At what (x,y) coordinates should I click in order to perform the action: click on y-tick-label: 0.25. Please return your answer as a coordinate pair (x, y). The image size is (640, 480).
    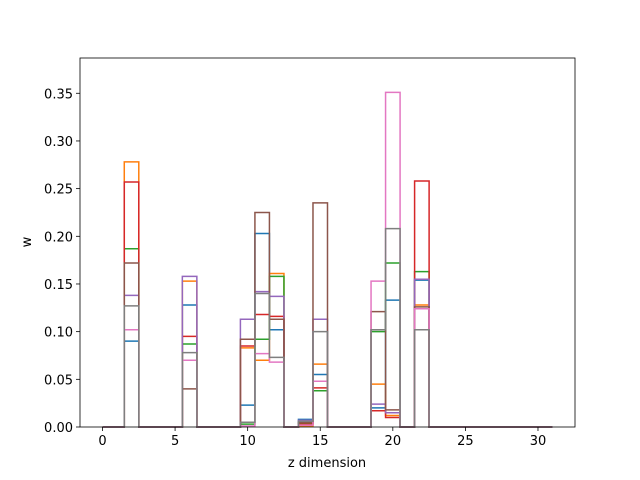
    Looking at the image, I should click on (58, 190).